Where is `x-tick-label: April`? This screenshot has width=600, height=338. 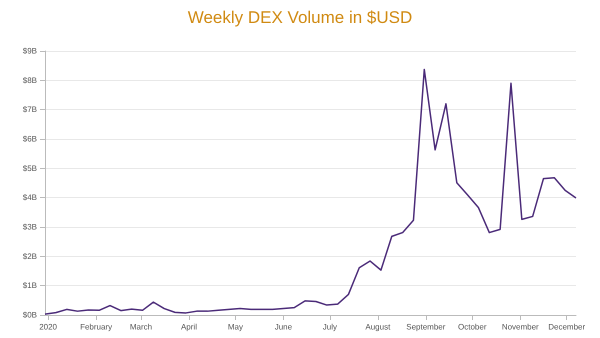 x-tick-label: April is located at coordinates (189, 327).